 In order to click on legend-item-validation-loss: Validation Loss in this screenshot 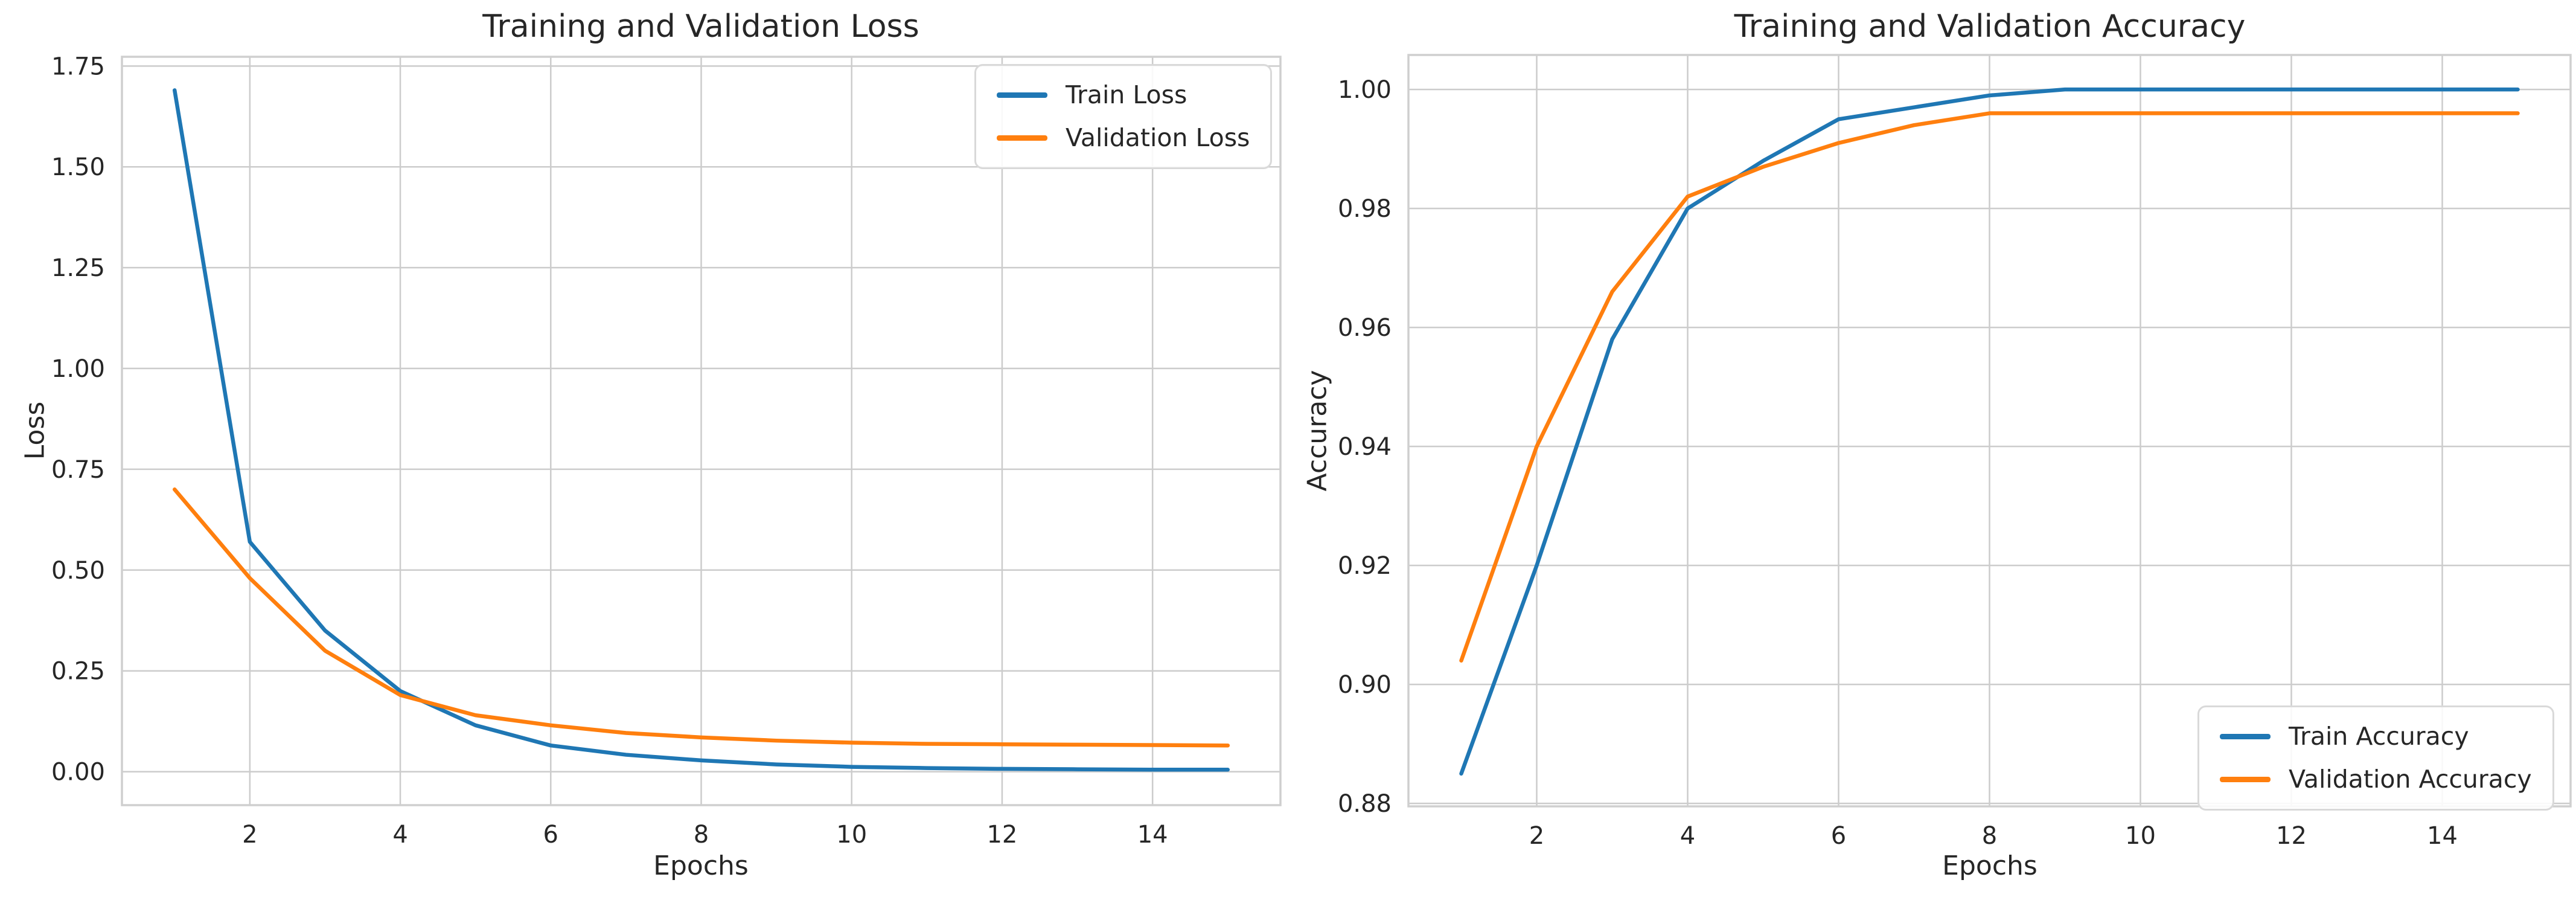, I will do `click(1124, 138)`.